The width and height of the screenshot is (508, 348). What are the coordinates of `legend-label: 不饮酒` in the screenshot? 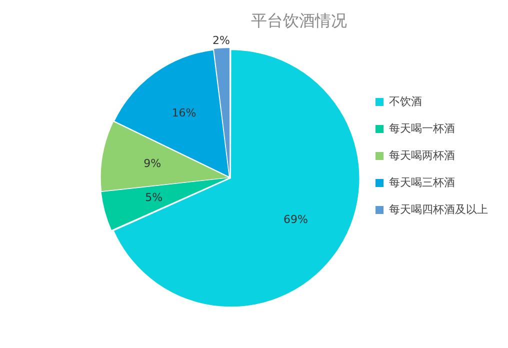 It's located at (405, 101).